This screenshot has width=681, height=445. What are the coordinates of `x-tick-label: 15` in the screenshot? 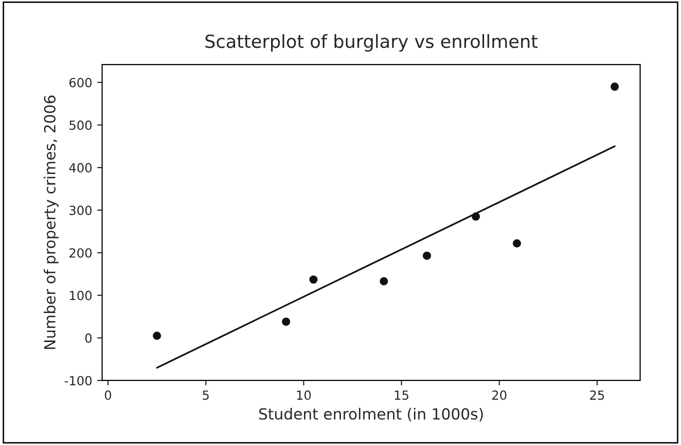 It's located at (401, 395).